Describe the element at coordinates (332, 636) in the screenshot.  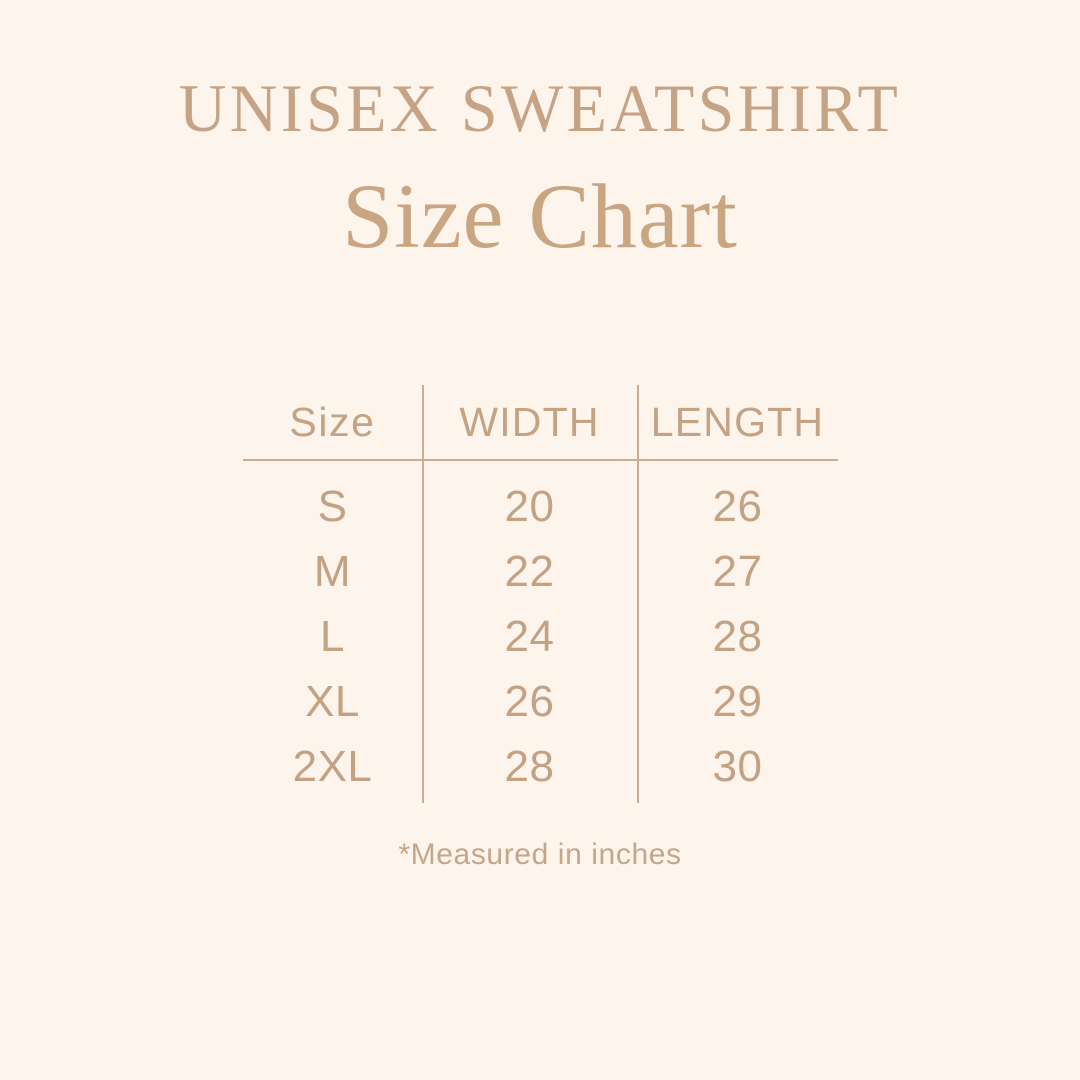
I see `cell-size: L` at that location.